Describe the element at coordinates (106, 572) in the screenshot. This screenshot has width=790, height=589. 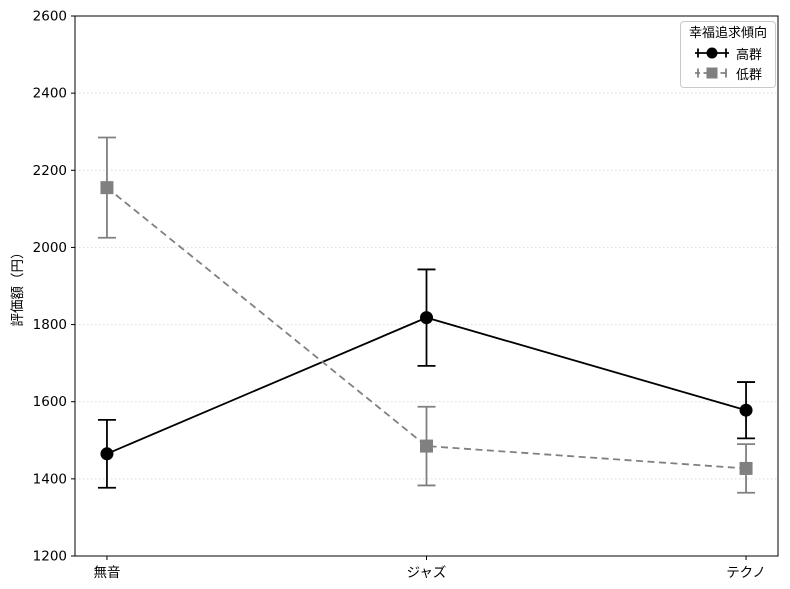
I see `x-tick-label: 無音` at that location.